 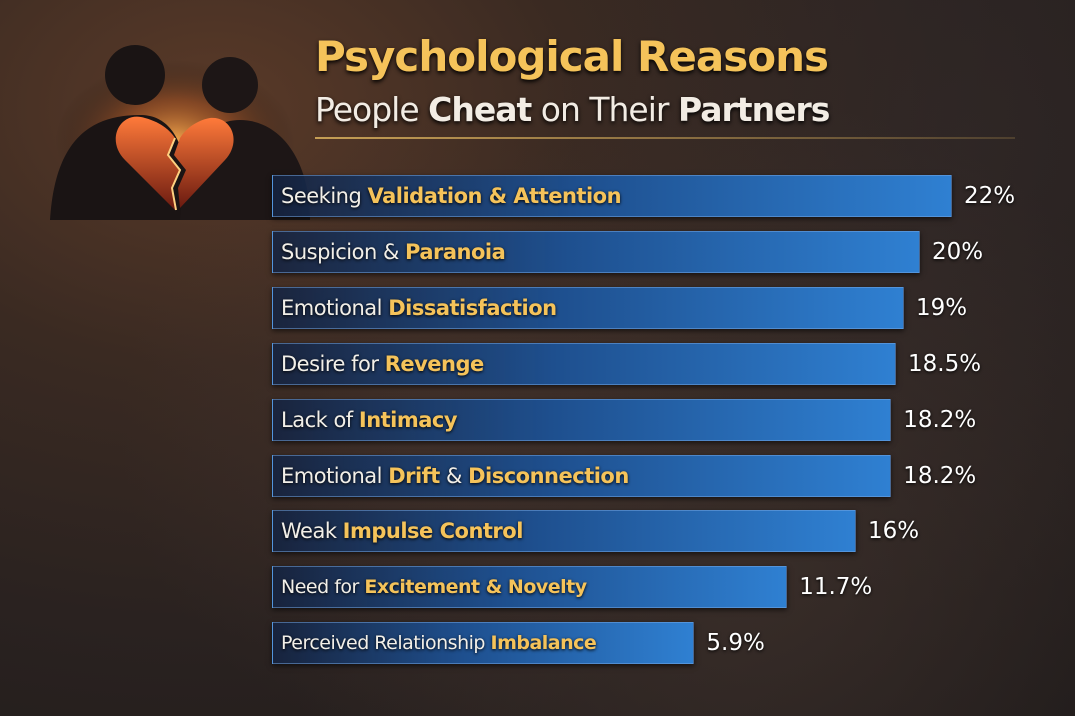 I want to click on label-highlight: Disconnection, so click(x=548, y=475).